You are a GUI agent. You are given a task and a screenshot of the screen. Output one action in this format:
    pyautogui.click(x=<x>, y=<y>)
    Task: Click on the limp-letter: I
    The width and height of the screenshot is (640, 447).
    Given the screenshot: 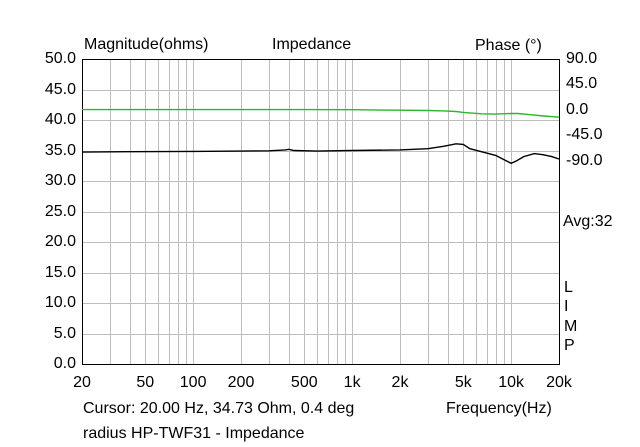 What is the action you would take?
    pyautogui.click(x=566, y=306)
    